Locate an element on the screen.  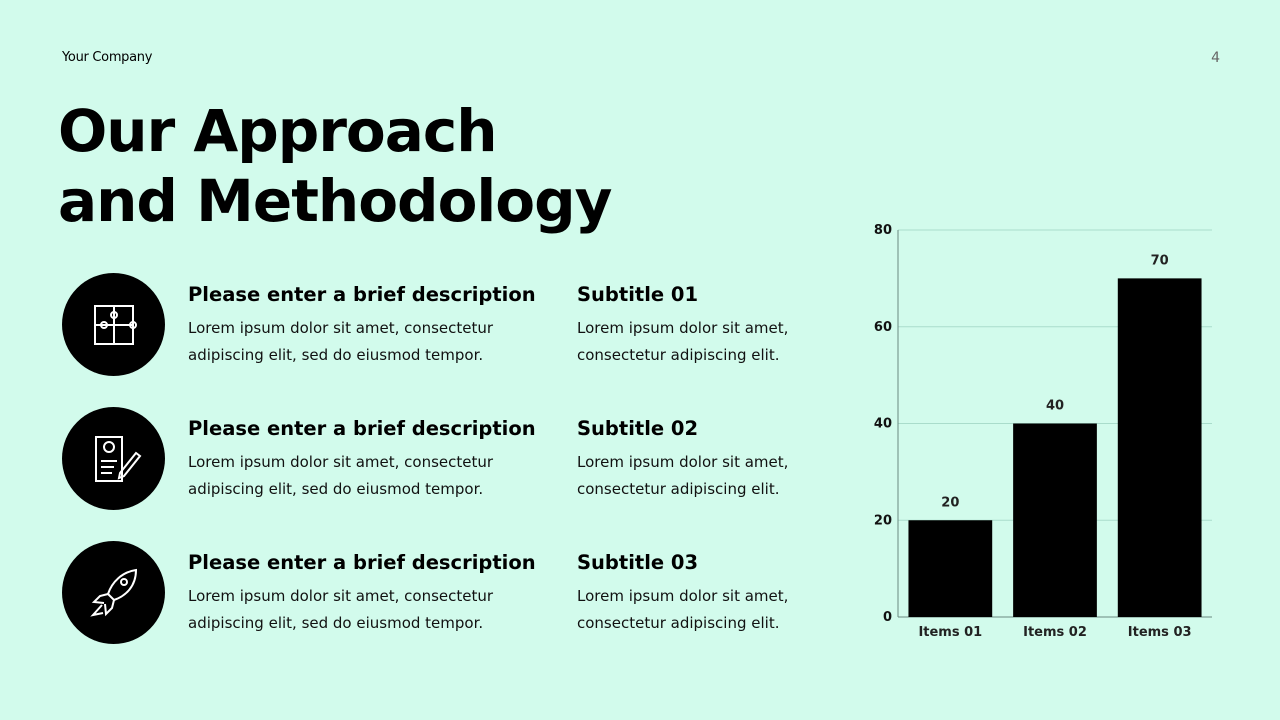
title-line: and Methodology is located at coordinates (335, 201).